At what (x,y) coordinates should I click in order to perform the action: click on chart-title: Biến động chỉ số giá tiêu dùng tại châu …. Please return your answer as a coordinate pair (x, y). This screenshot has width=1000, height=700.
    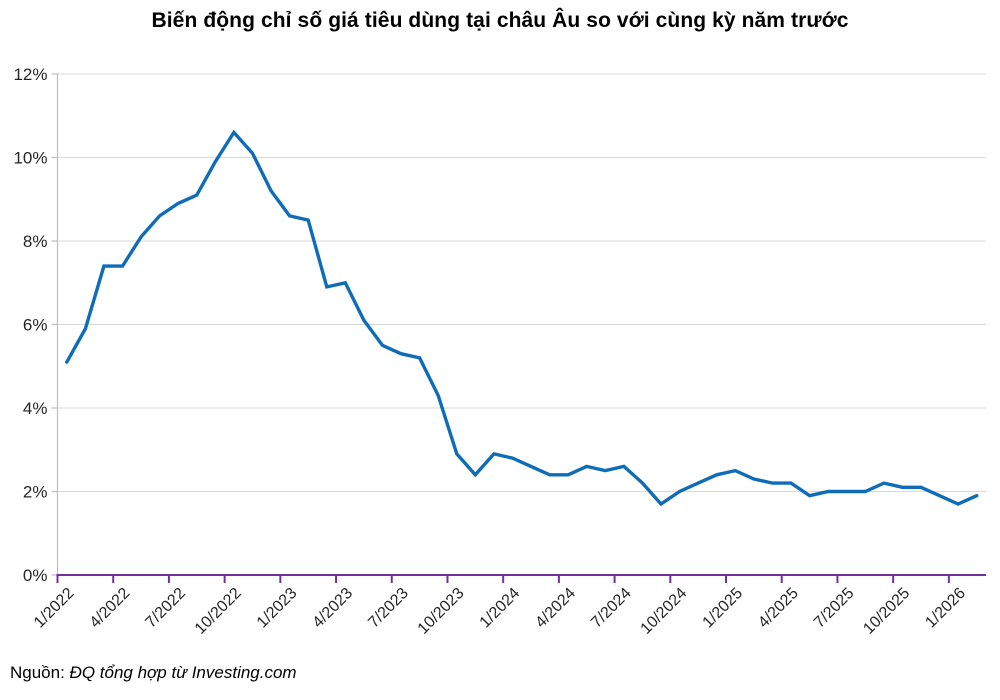
    Looking at the image, I should click on (500, 20).